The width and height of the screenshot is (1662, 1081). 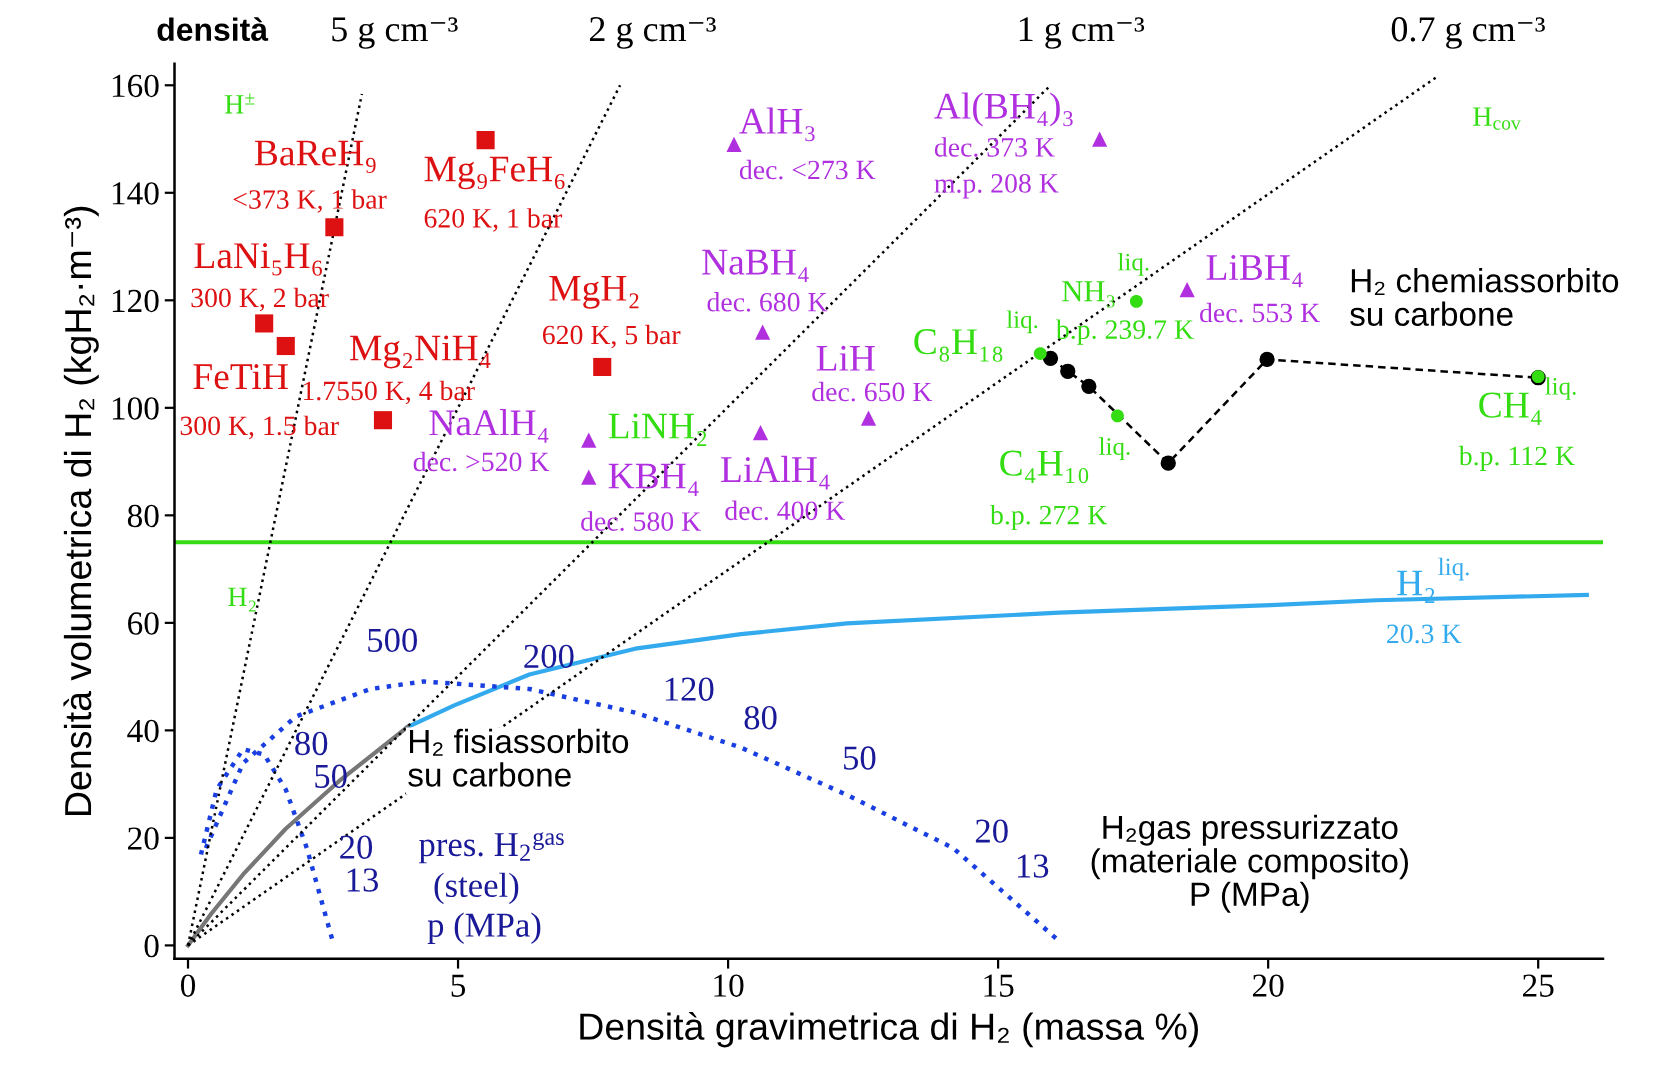 I want to click on annotation: NaAlH₄, so click(x=489, y=426).